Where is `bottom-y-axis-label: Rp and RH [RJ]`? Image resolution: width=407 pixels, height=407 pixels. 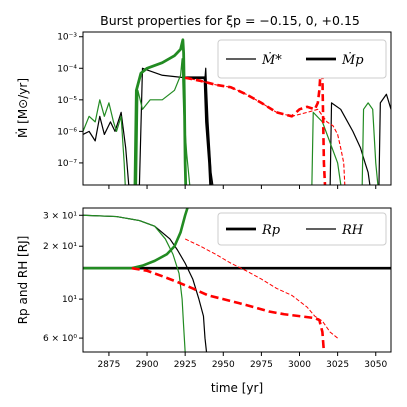 bottom-y-axis-label: Rp and RH [RJ] is located at coordinates (23, 280).